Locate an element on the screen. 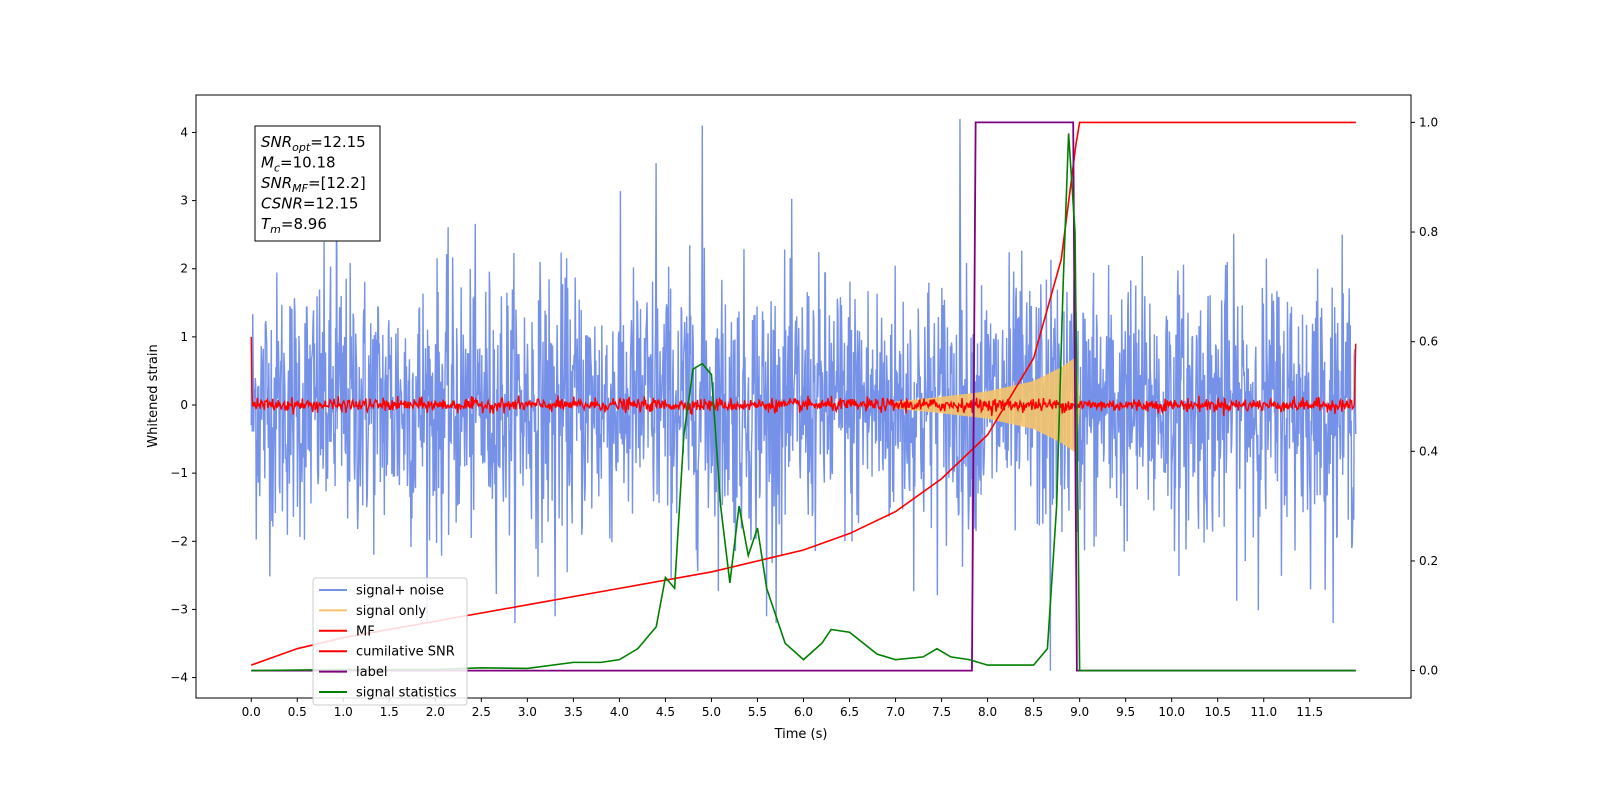 Image resolution: width=1600 pixels, height=800 pixels. legend-entry: signal+ noise is located at coordinates (400, 591).